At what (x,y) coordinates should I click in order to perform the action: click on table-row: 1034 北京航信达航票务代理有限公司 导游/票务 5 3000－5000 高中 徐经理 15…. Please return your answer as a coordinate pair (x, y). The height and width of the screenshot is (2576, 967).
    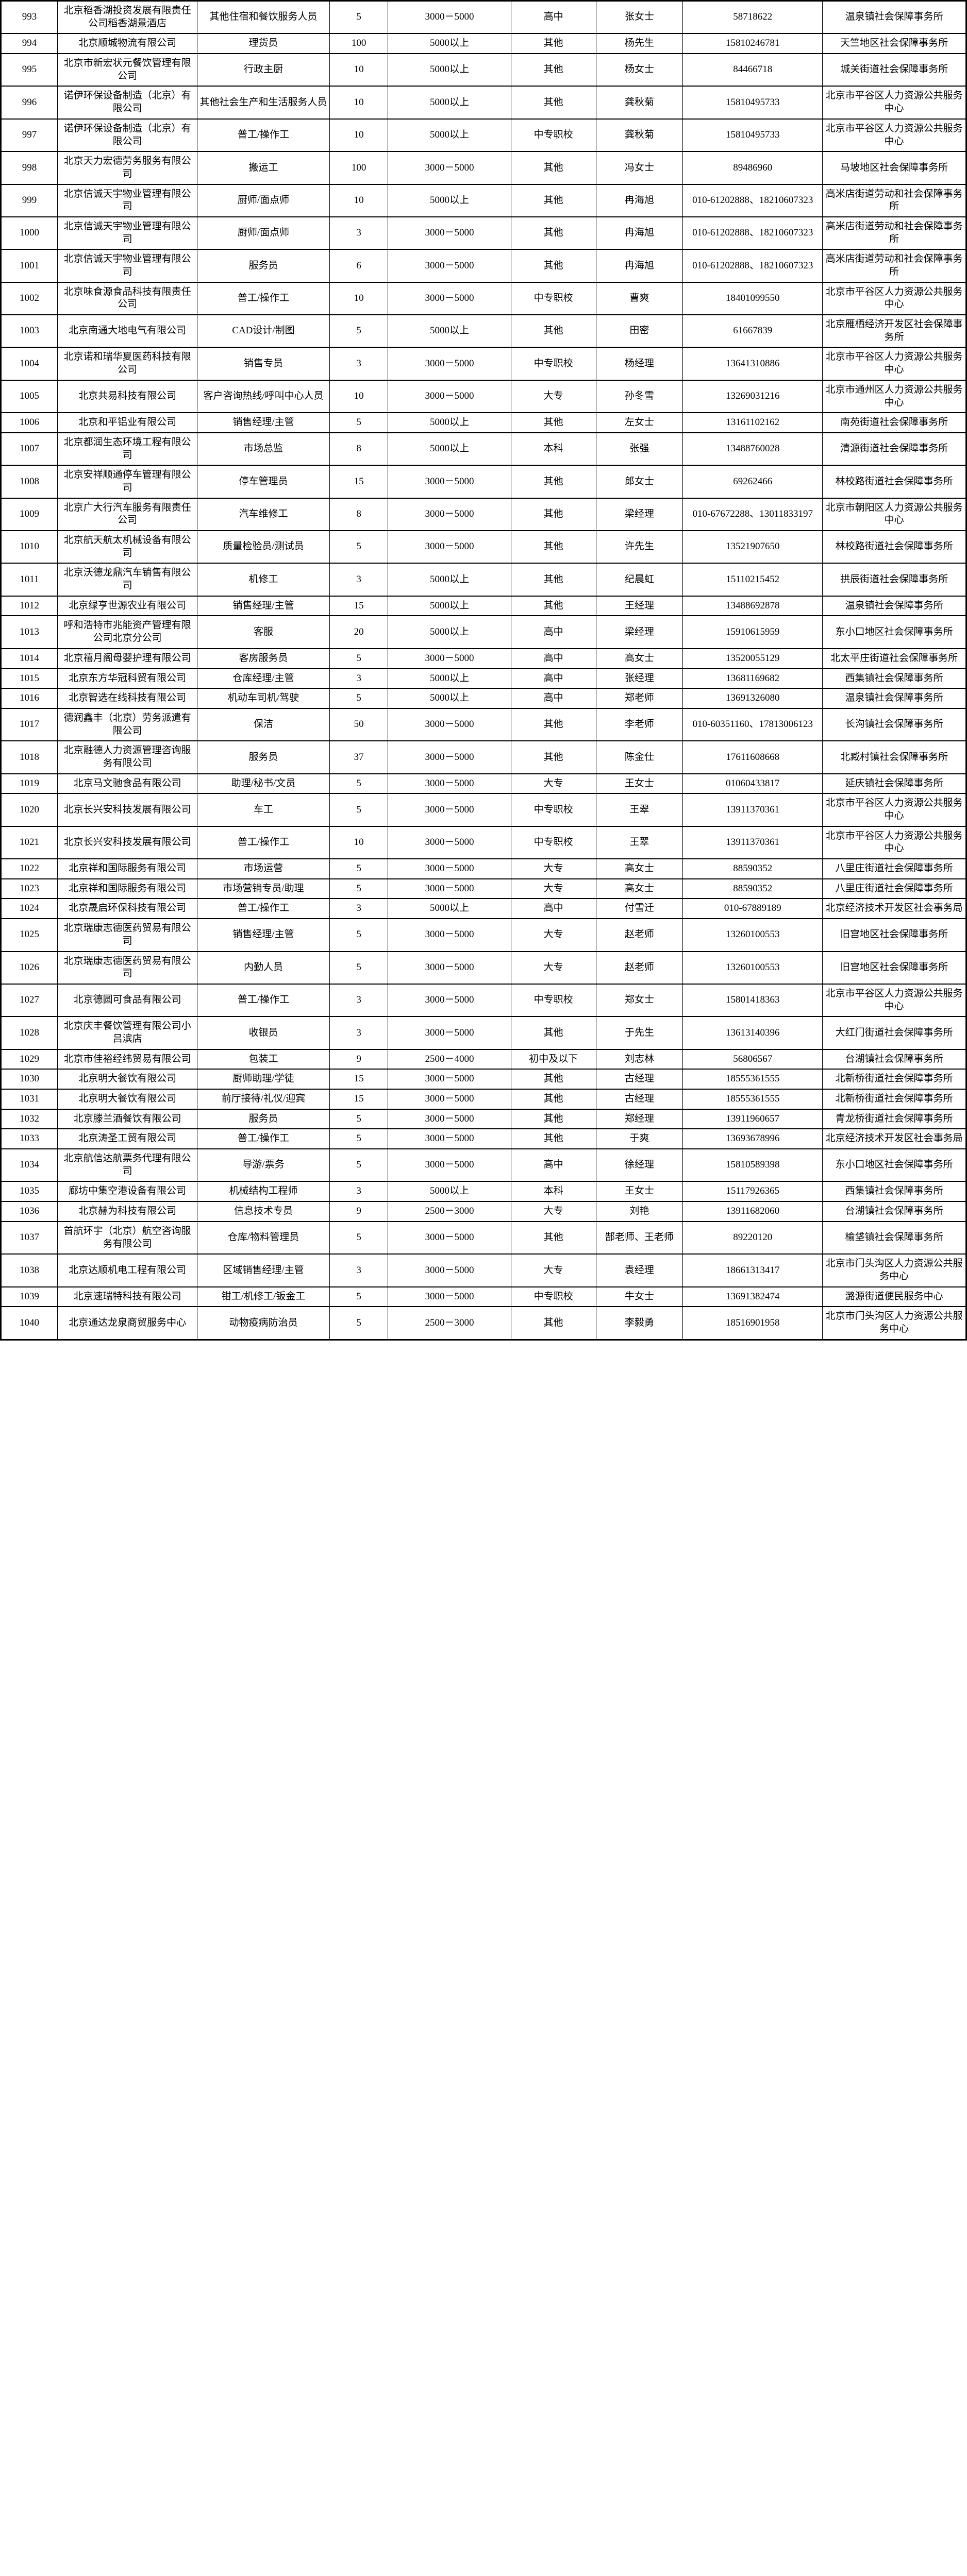
    Looking at the image, I should click on (483, 1165).